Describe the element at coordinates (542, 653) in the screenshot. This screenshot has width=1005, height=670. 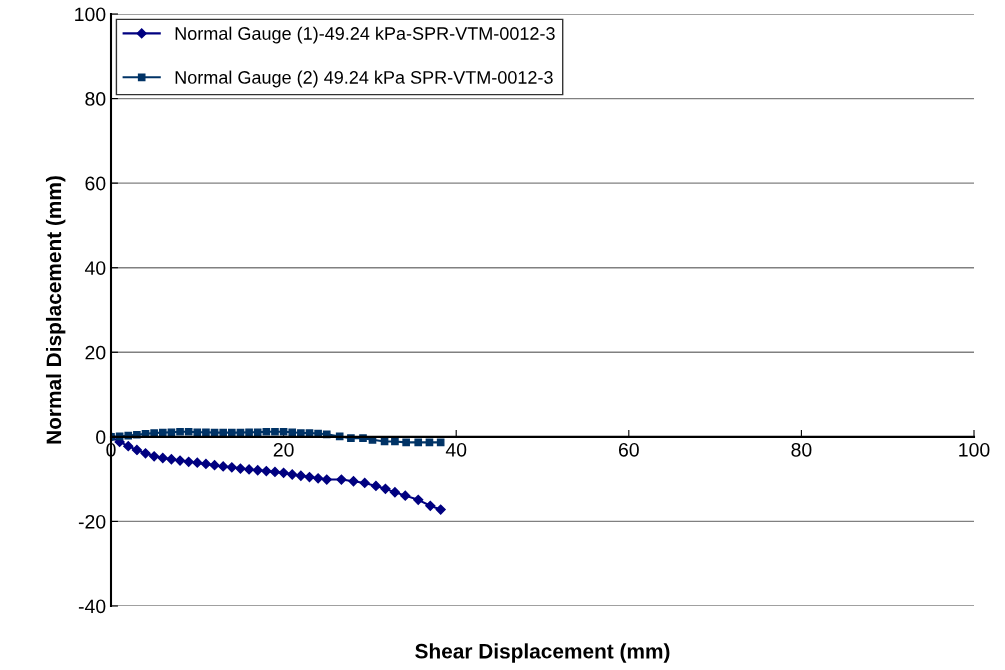
I see `x-axis-title: Shear Displacement (mm)` at that location.